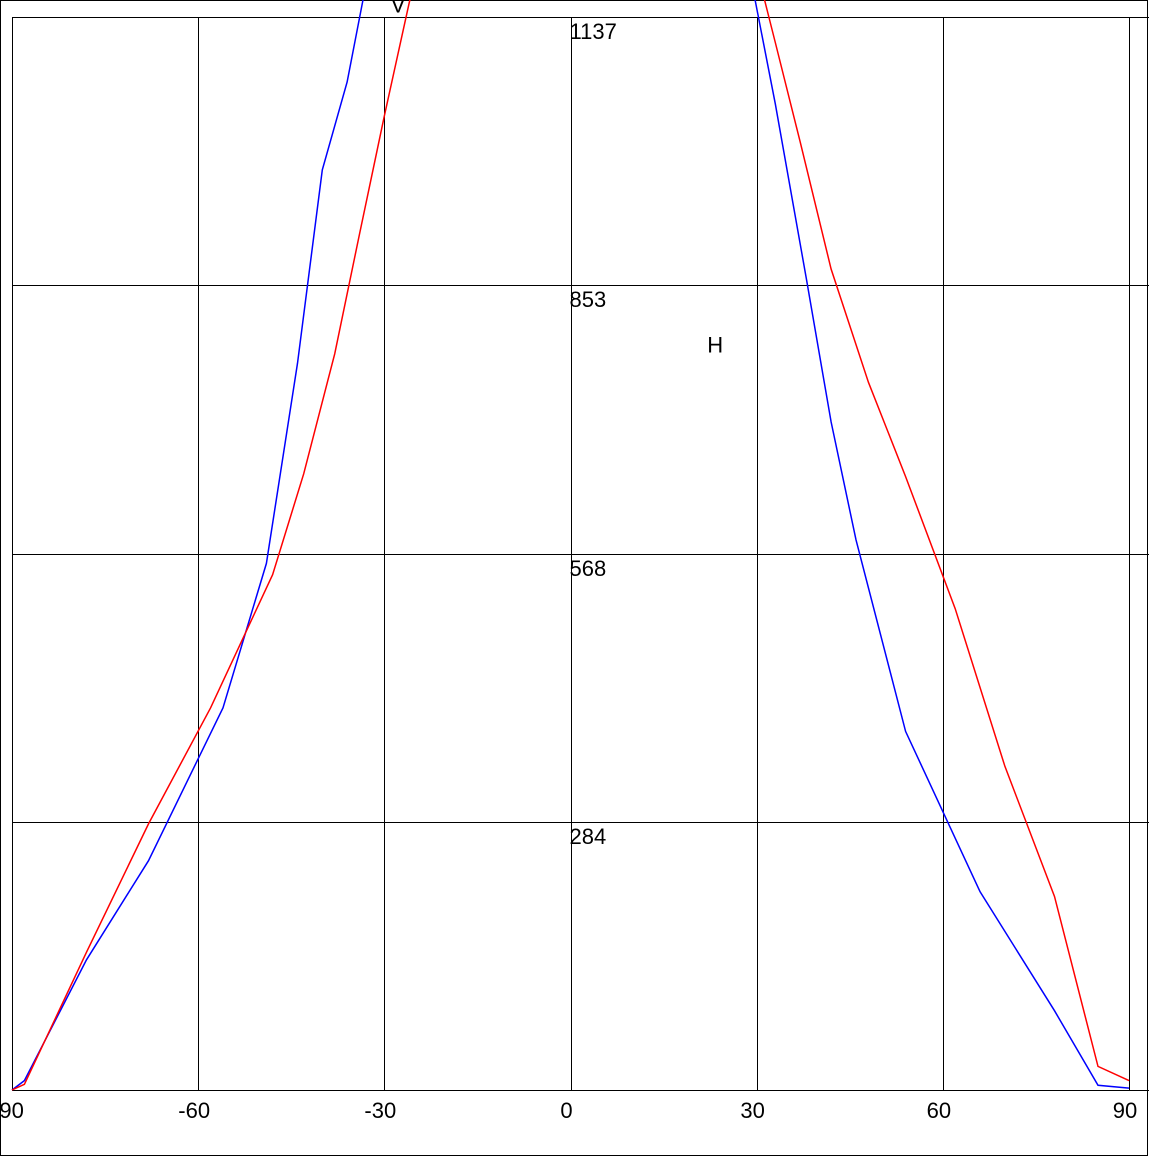 The image size is (1149, 1162). What do you see at coordinates (398, 9) in the screenshot?
I see `series-annotation-label: V` at bounding box center [398, 9].